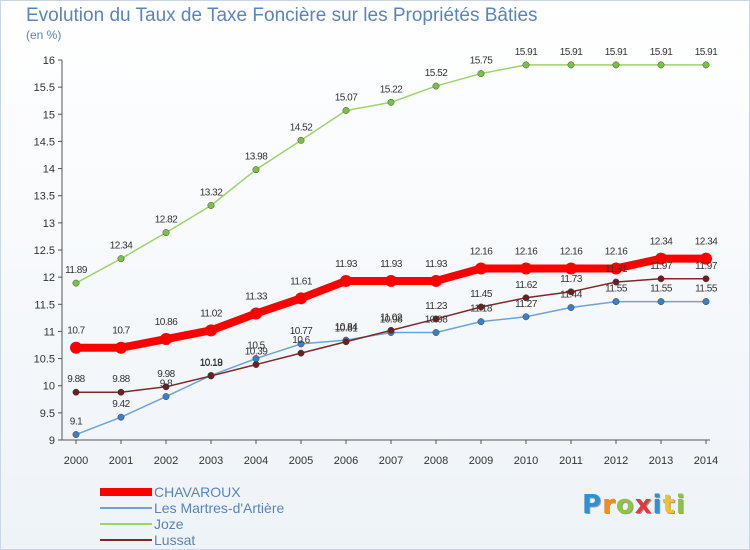 The height and width of the screenshot is (550, 750). What do you see at coordinates (256, 157) in the screenshot?
I see `data-label: 13.98` at bounding box center [256, 157].